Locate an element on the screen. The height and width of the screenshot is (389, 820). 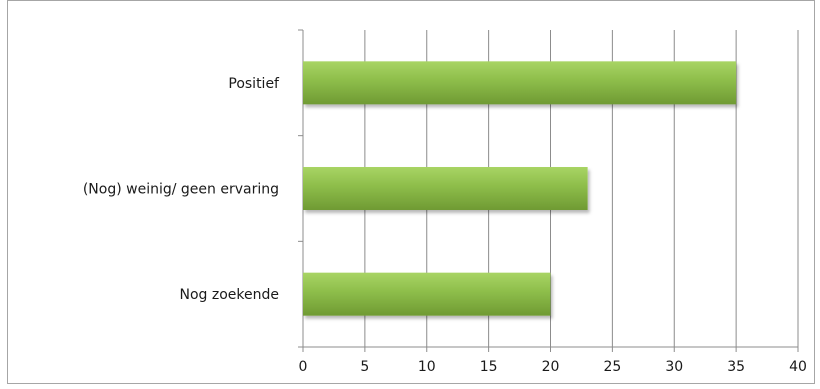
x-tick-label-20: 20 is located at coordinates (551, 367).